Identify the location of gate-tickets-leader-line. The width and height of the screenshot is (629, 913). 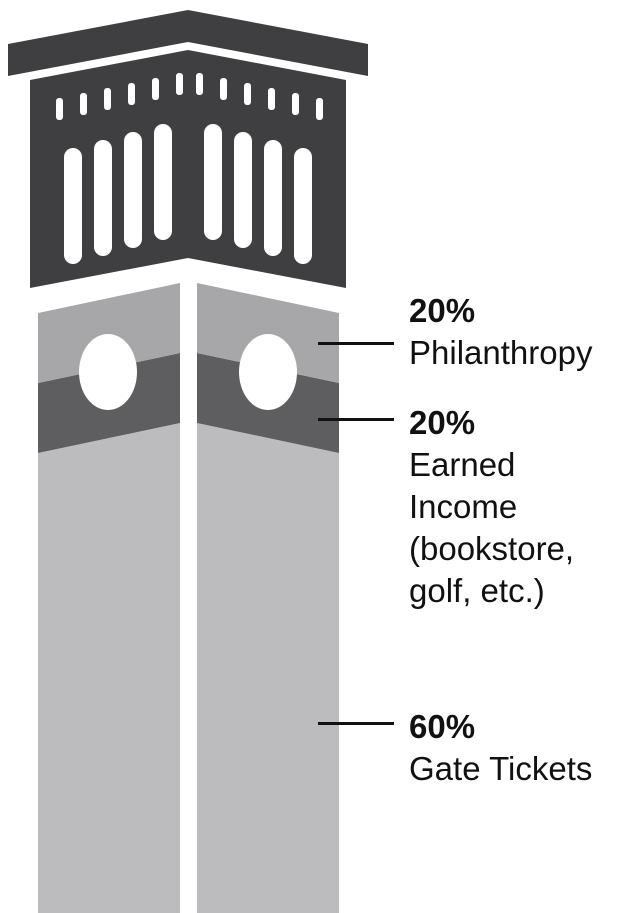
(356, 723).